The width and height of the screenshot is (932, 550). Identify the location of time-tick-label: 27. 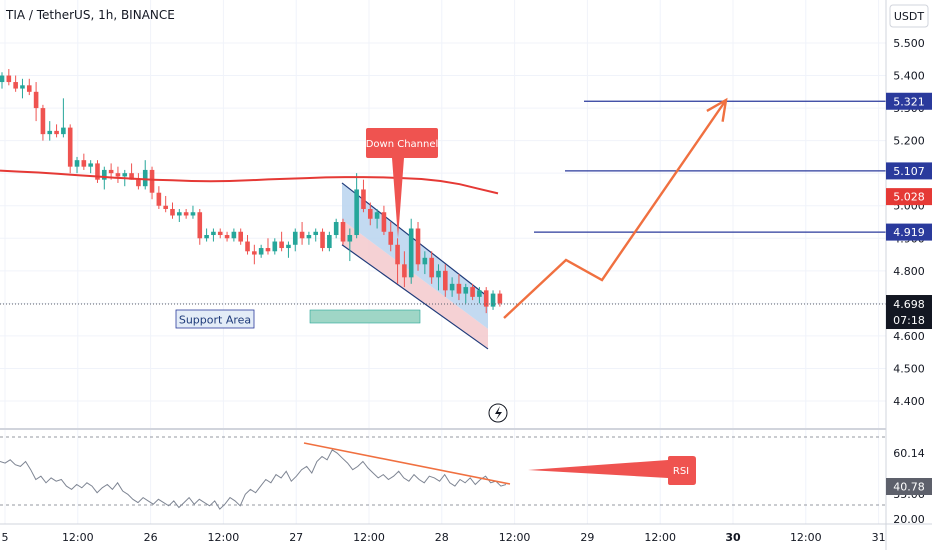
(296, 537).